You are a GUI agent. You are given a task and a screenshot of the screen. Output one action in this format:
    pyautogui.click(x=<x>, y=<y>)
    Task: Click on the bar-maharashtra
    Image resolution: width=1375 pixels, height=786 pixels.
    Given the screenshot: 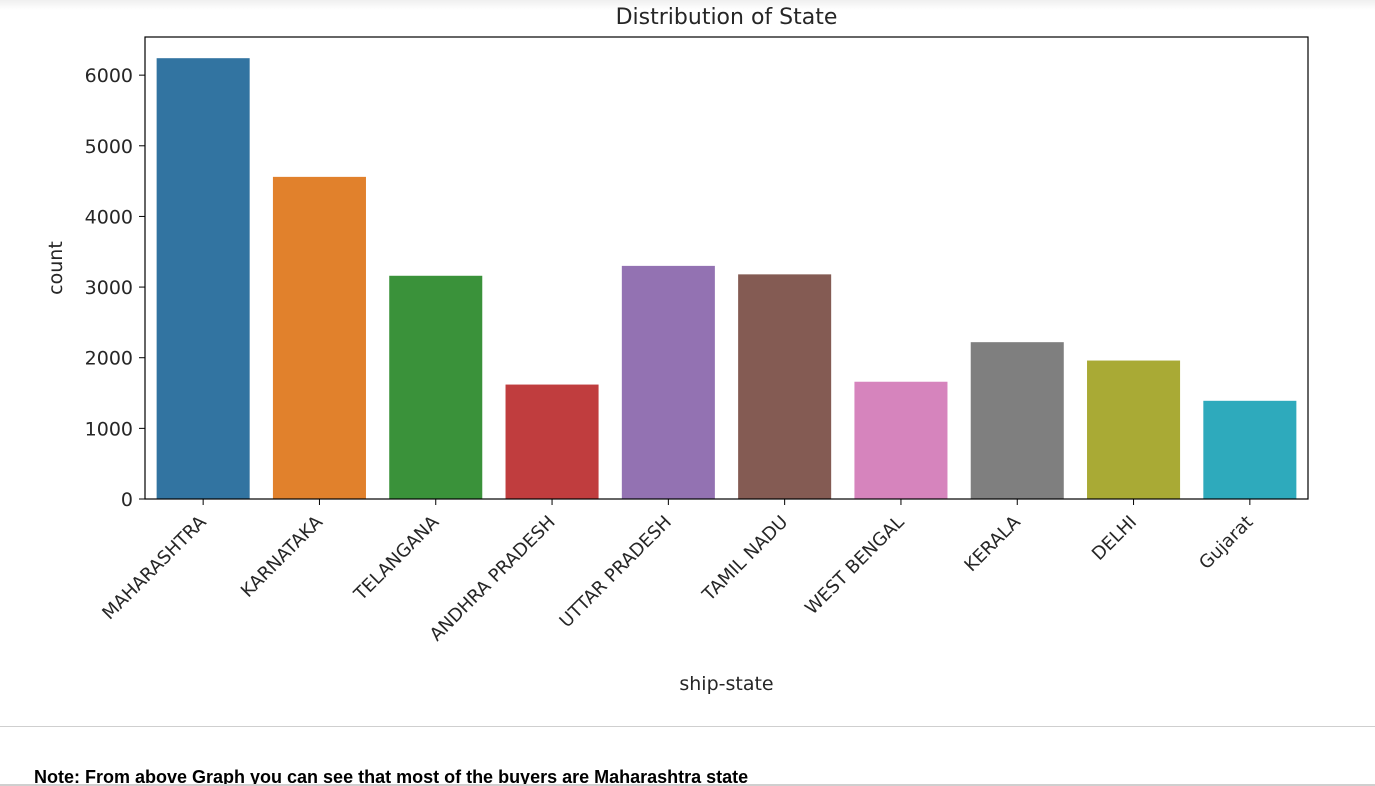 What is the action you would take?
    pyautogui.click(x=203, y=279)
    